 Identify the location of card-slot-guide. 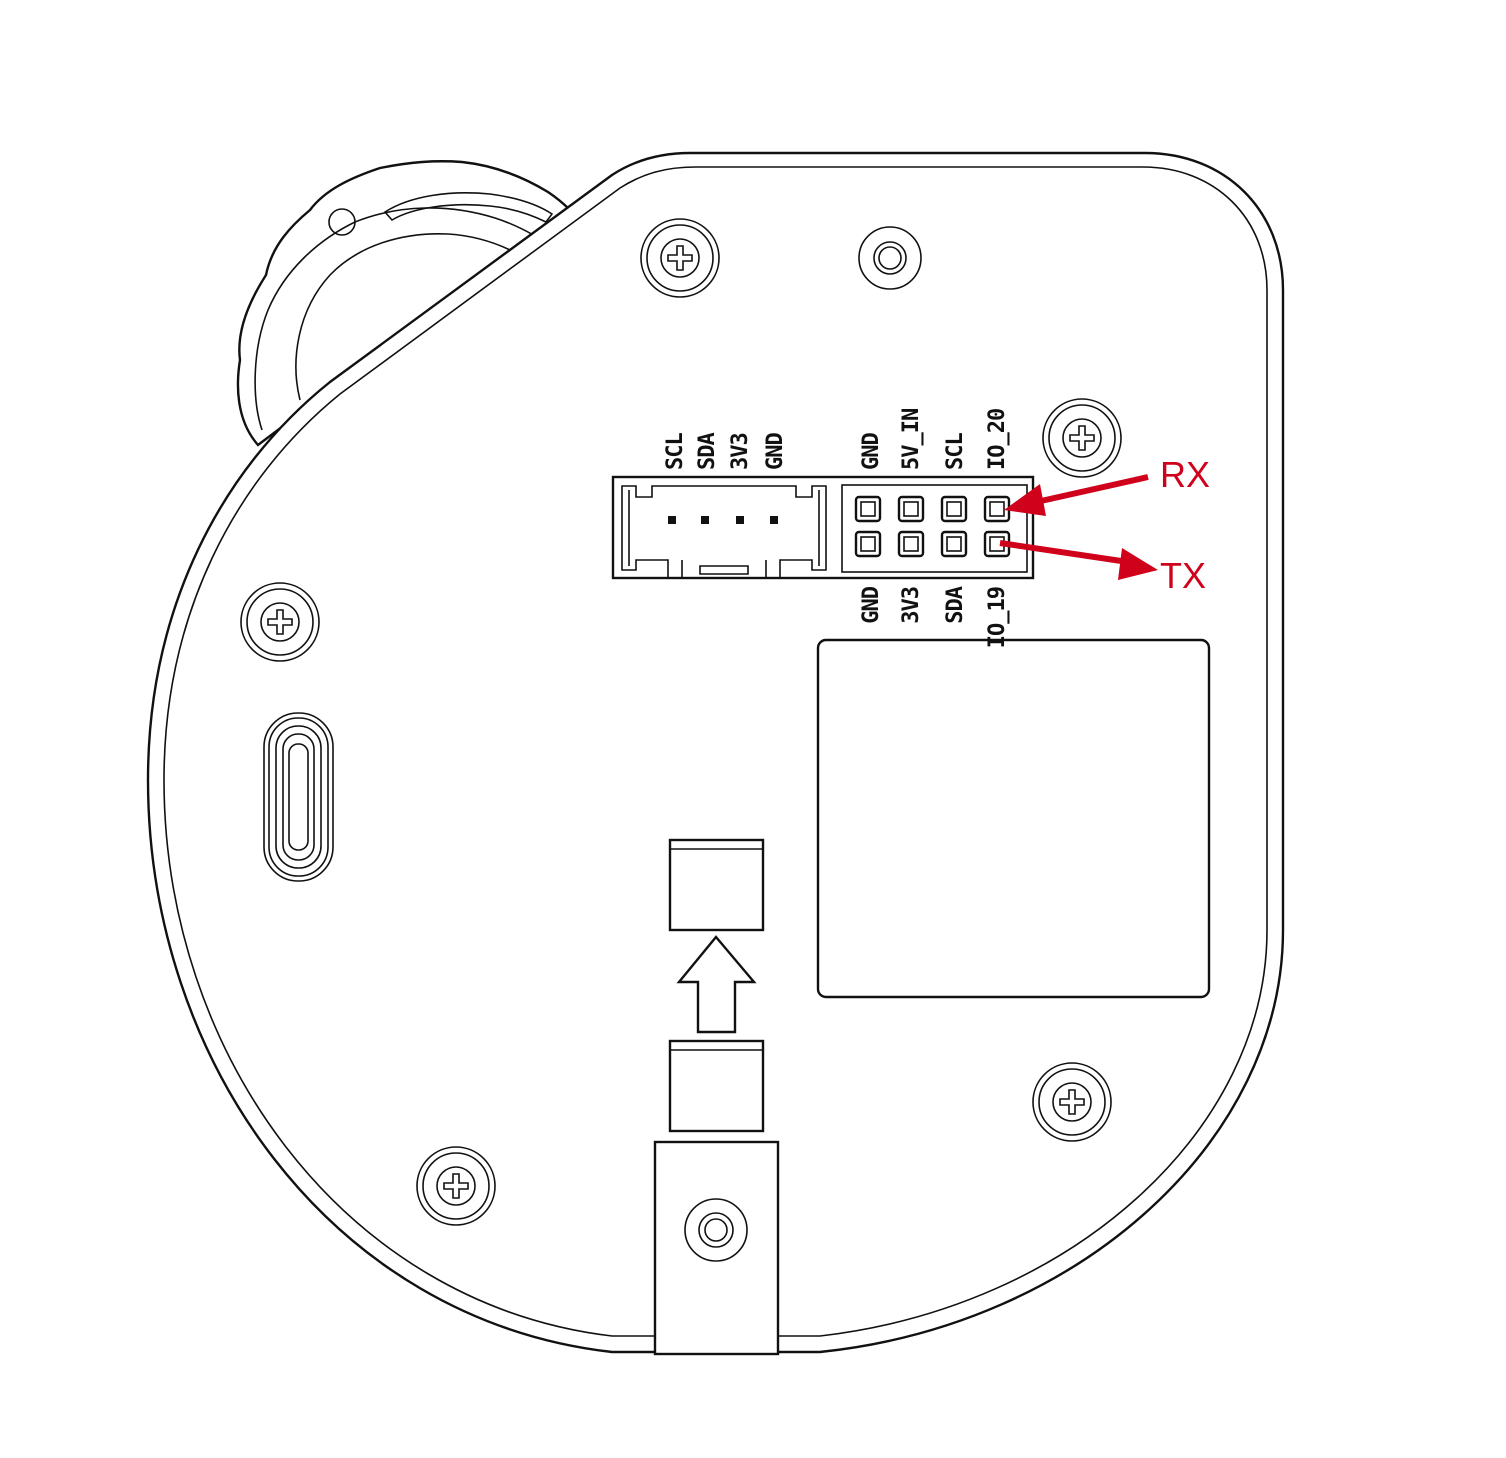
(716, 985).